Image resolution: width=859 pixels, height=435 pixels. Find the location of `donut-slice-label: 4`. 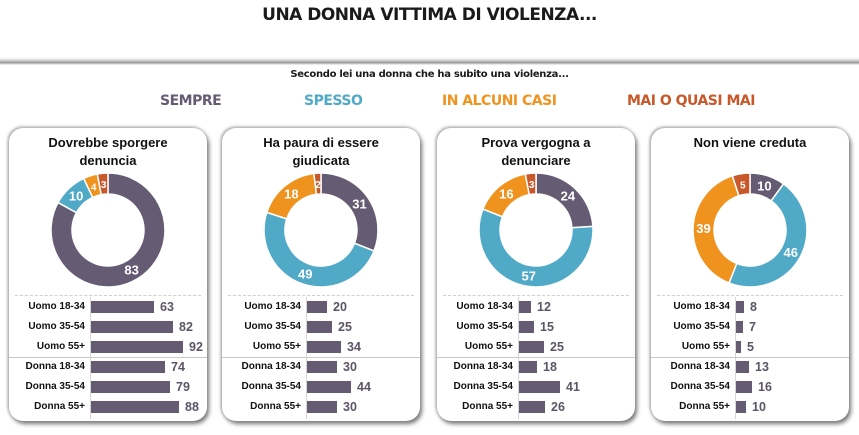

donut-slice-label: 4 is located at coordinates (94, 187).